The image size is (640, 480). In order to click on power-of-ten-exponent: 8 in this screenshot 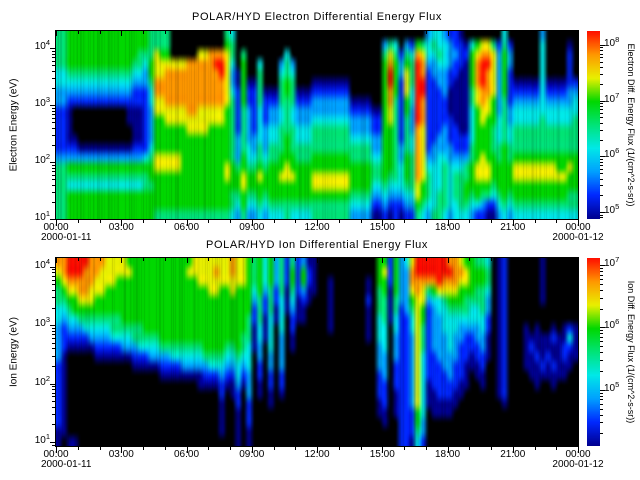, I will do `click(617, 39)`.